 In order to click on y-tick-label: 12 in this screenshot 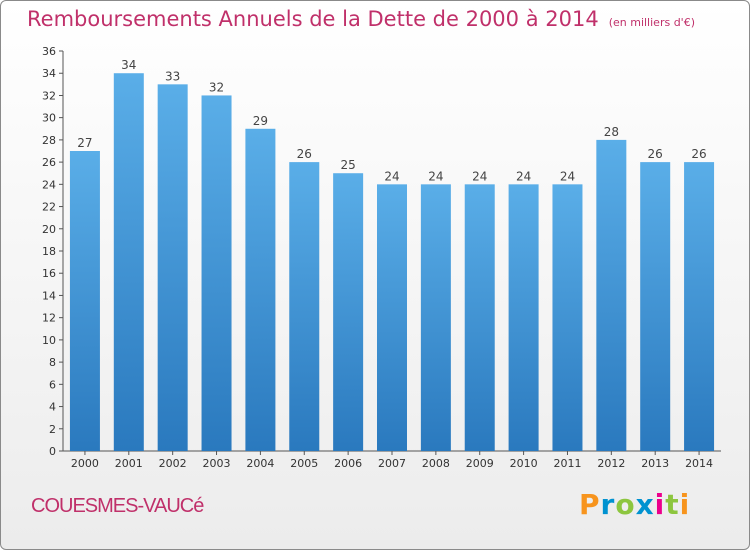, I will do `click(49, 318)`.